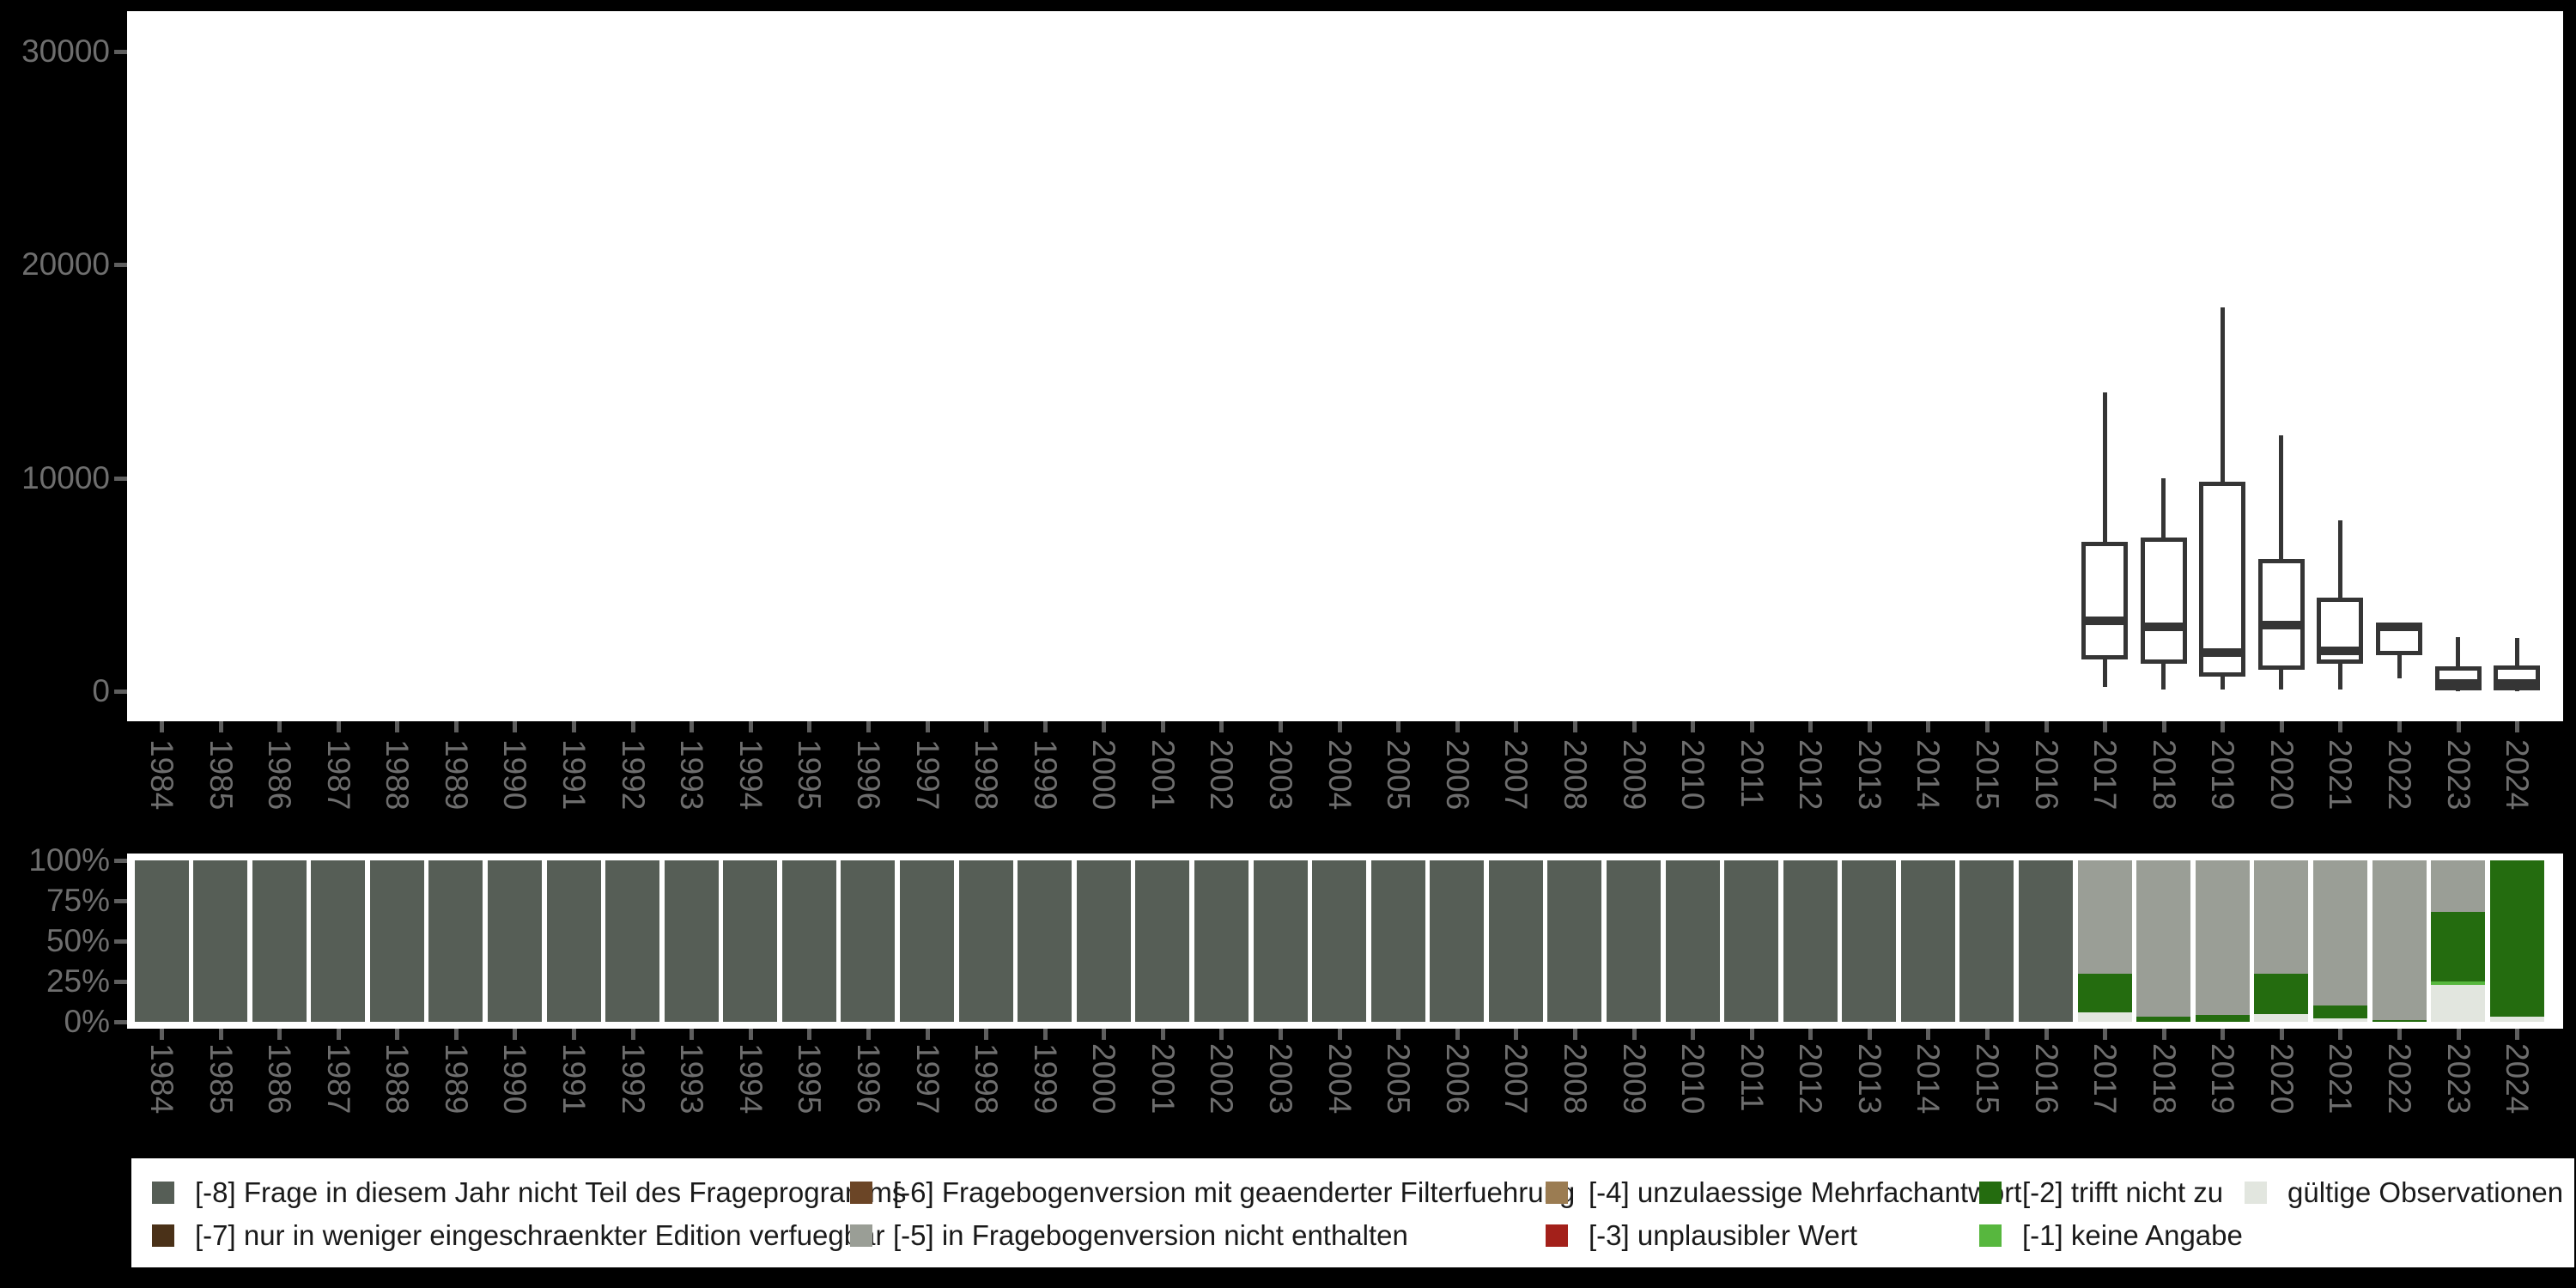 This screenshot has width=2576, height=1288. What do you see at coordinates (69, 860) in the screenshot?
I see `stacked-bar-y-tick-label: 100%` at bounding box center [69, 860].